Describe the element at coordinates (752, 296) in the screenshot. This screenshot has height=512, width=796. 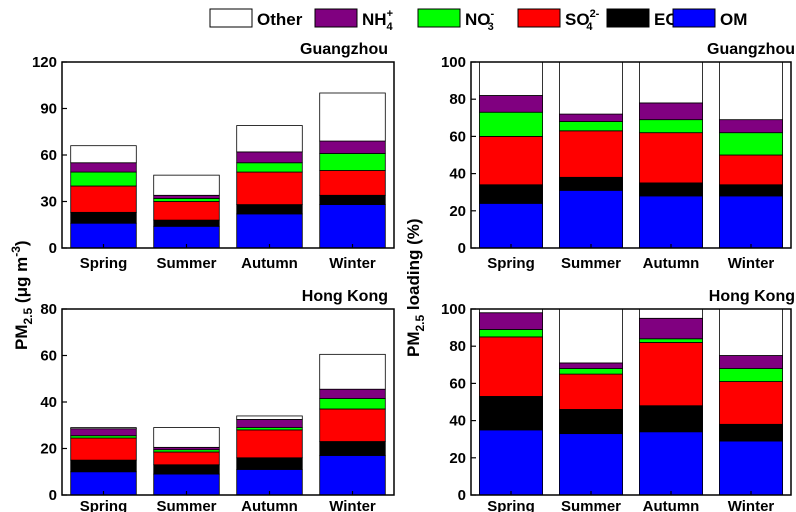
I see `chart-title: Hong Kong` at that location.